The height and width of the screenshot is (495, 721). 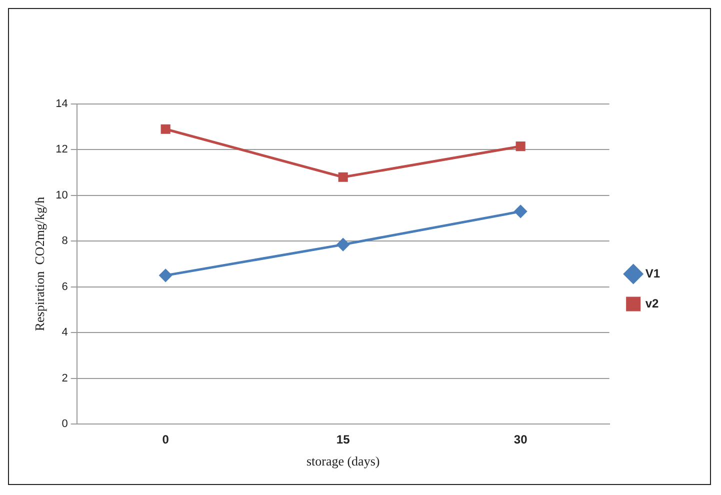 What do you see at coordinates (40, 264) in the screenshot?
I see `y-axis-title: Respiration CO2mg/kg/h` at bounding box center [40, 264].